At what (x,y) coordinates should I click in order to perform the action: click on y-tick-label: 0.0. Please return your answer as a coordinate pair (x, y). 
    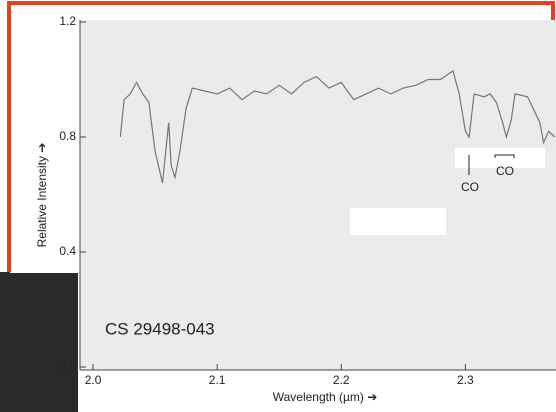
    Looking at the image, I should click on (67, 366).